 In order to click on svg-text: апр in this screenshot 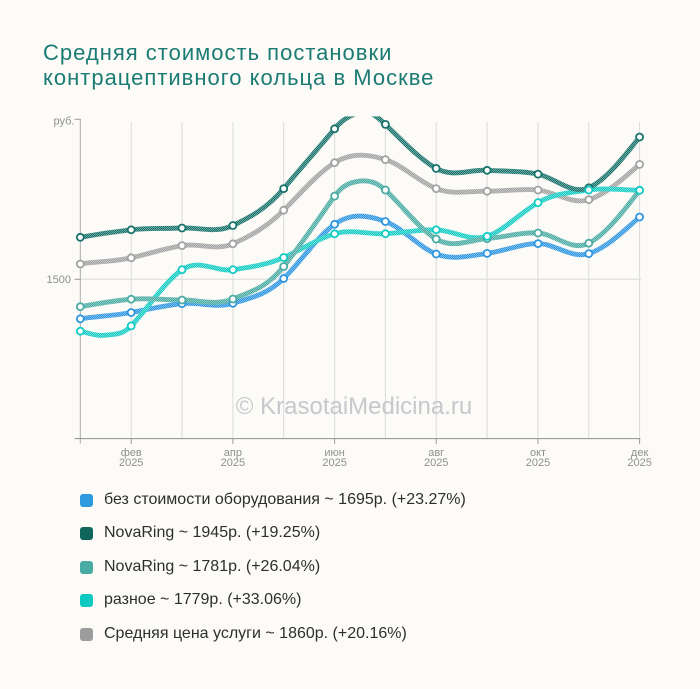, I will do `click(233, 453)`.